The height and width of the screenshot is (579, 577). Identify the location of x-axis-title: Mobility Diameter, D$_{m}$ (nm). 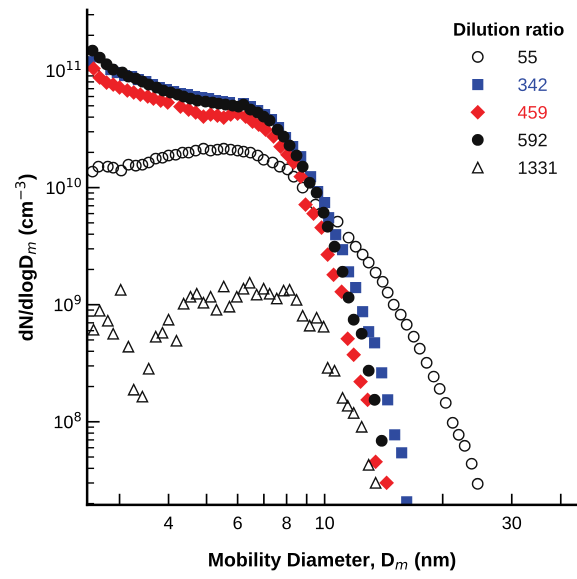
(332, 561).